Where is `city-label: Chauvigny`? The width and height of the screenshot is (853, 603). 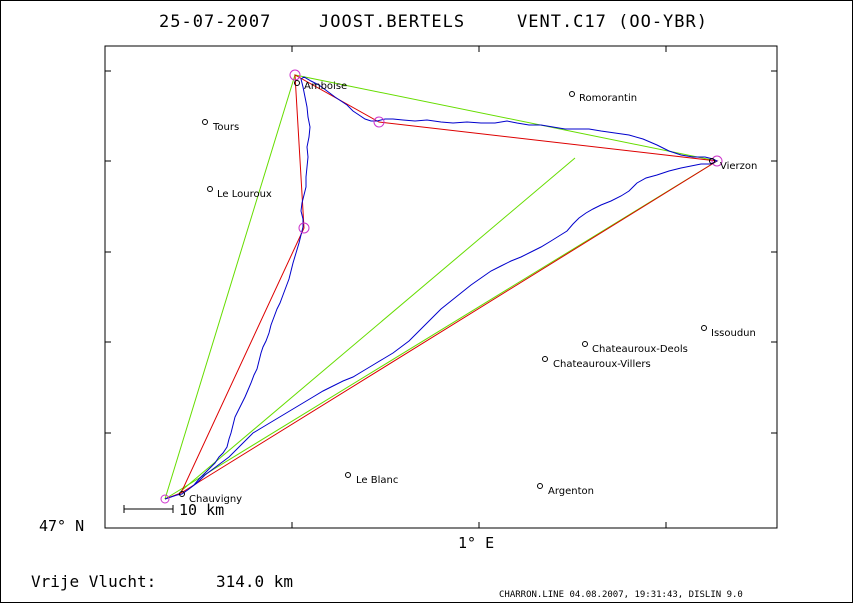 city-label: Chauvigny is located at coordinates (215, 499).